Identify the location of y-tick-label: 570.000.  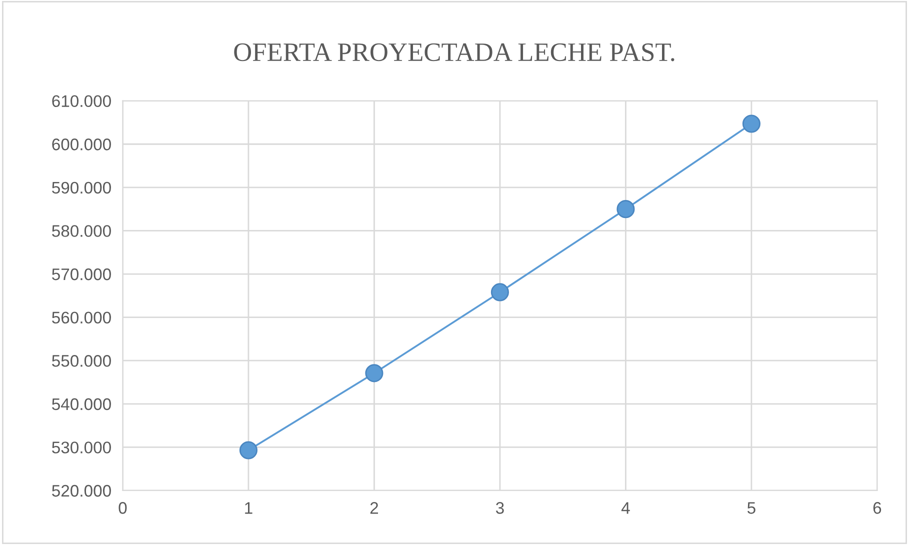
(81, 274).